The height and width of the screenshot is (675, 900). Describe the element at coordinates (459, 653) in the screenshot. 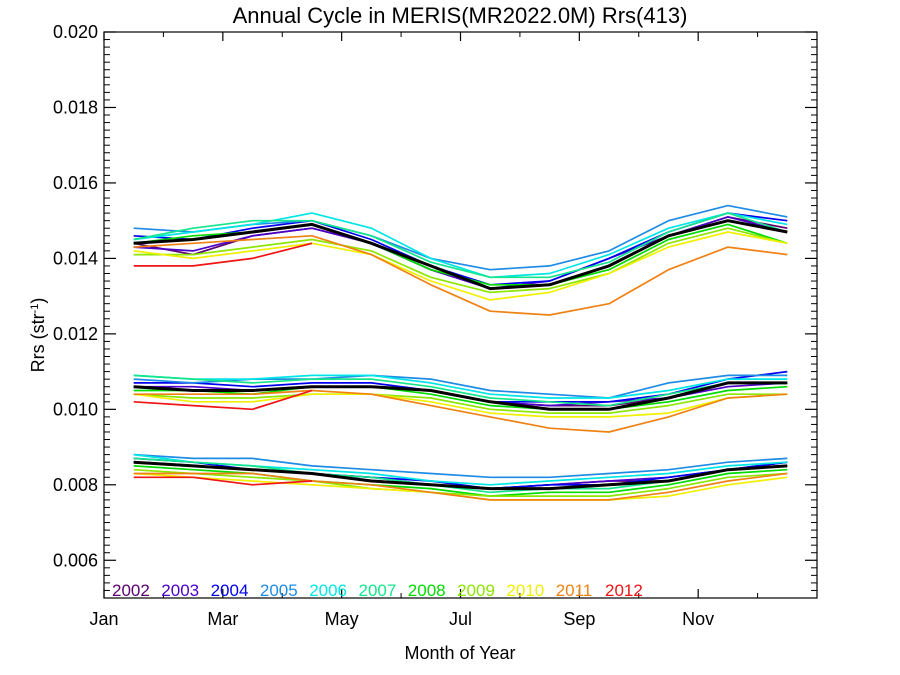

I see `x-axis-label: Month of Year` at that location.